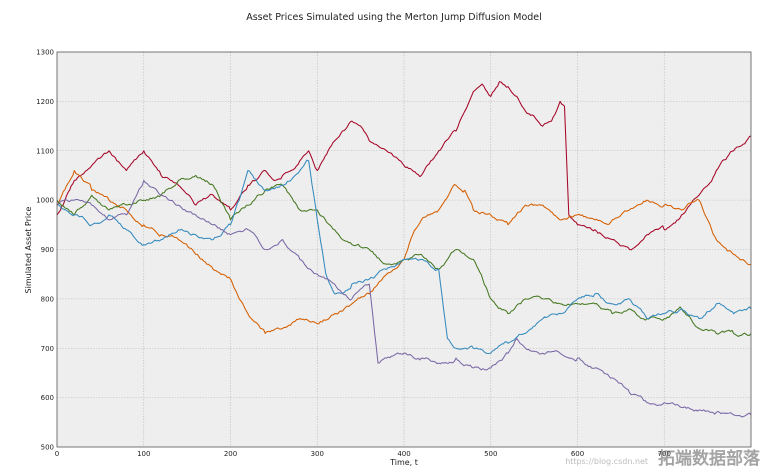 Image resolution: width=770 pixels, height=475 pixels. Describe the element at coordinates (709, 459) in the screenshot. I see `watermark-text: 拓端数据部落` at that location.